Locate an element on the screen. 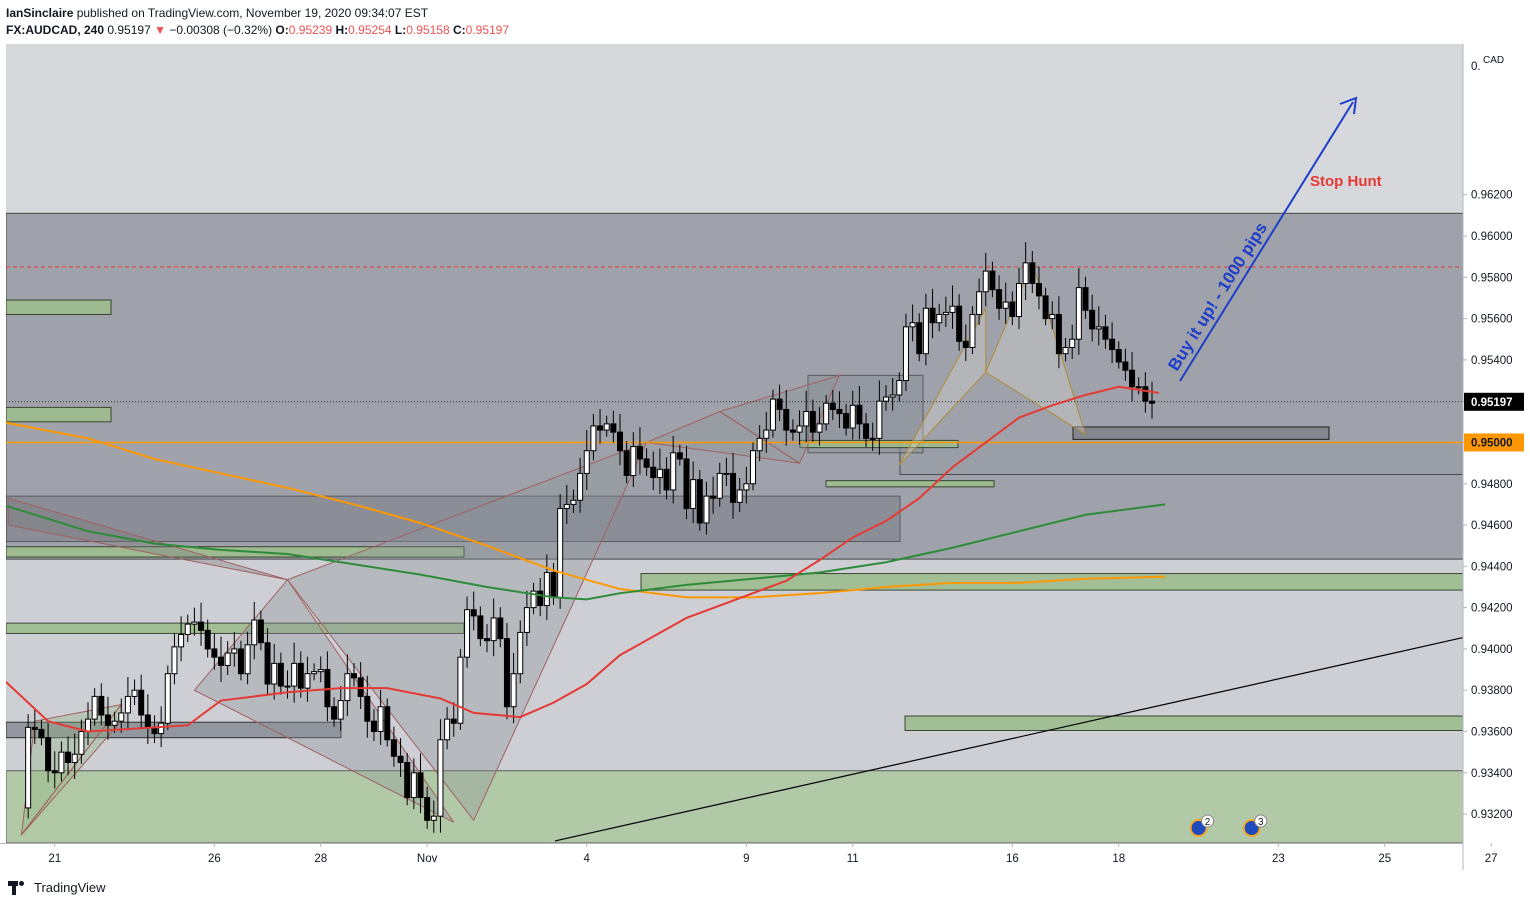 The width and height of the screenshot is (1530, 909). pattern-left-bc is located at coordinates (147, 539).